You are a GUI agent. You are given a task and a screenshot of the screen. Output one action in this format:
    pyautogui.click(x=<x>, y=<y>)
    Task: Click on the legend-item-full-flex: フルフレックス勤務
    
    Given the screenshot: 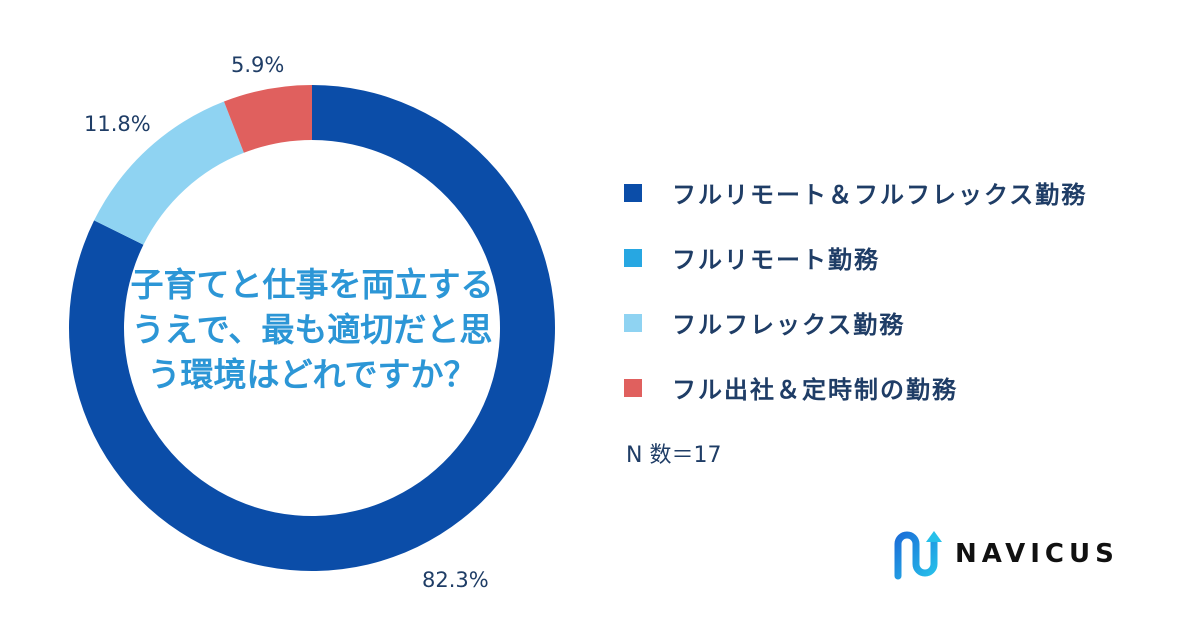 What is the action you would take?
    pyautogui.click(x=904, y=322)
    